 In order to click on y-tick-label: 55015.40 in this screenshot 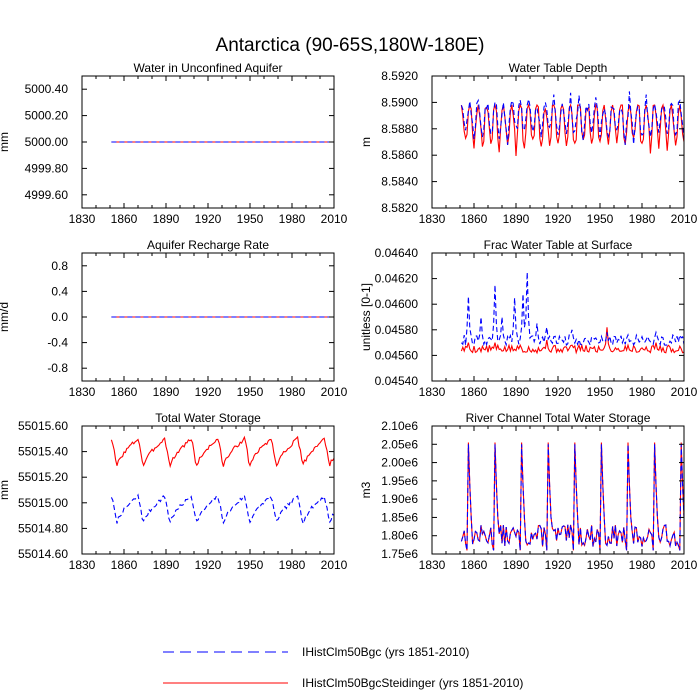, I will do `click(43, 452)`.